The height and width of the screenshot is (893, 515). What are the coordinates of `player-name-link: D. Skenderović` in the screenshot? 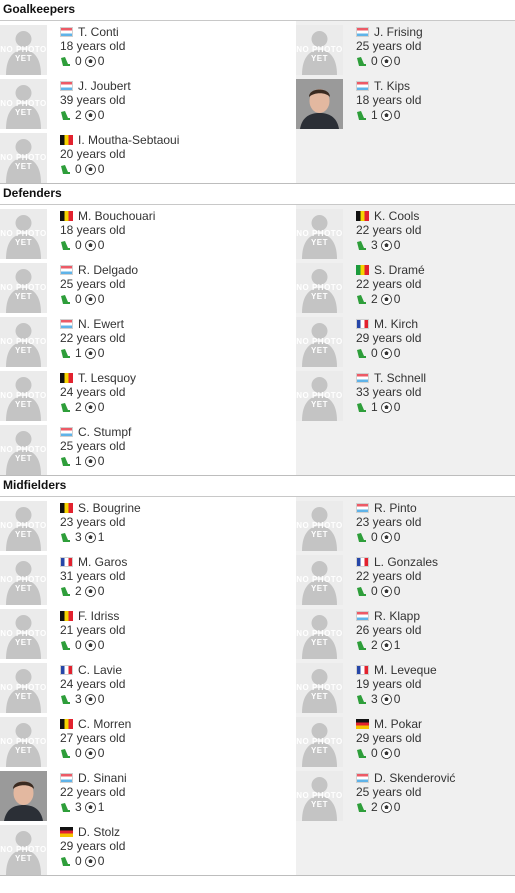 It's located at (415, 778).